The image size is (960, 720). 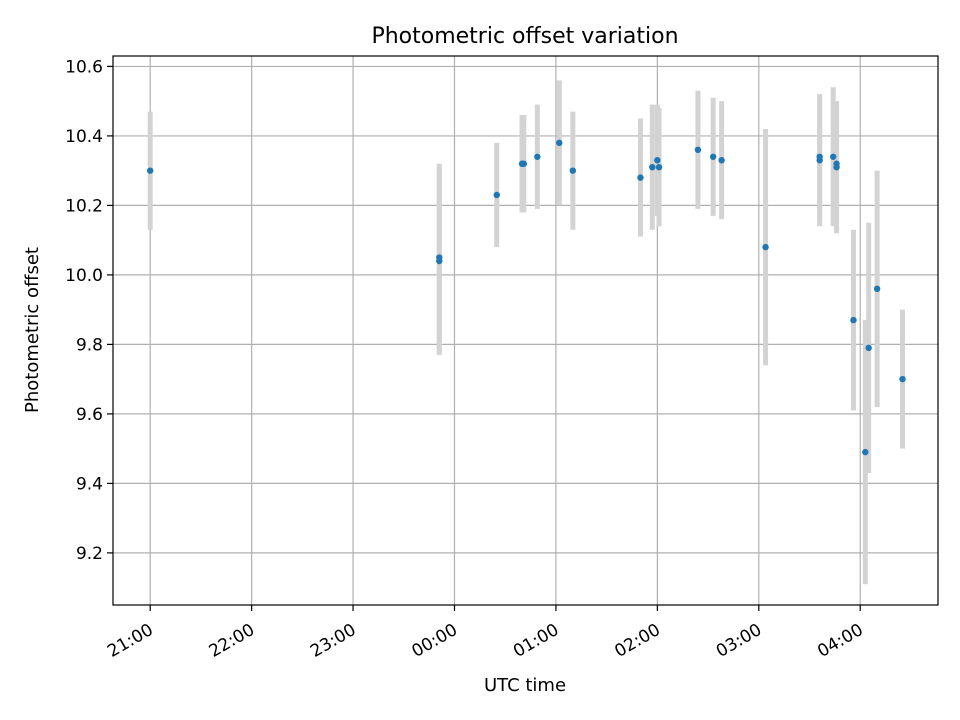 What do you see at coordinates (89, 310) in the screenshot?
I see `y-axis: 9.2 9.4 9.6 9.8 10.0 10.2 10.4 10.6` at bounding box center [89, 310].